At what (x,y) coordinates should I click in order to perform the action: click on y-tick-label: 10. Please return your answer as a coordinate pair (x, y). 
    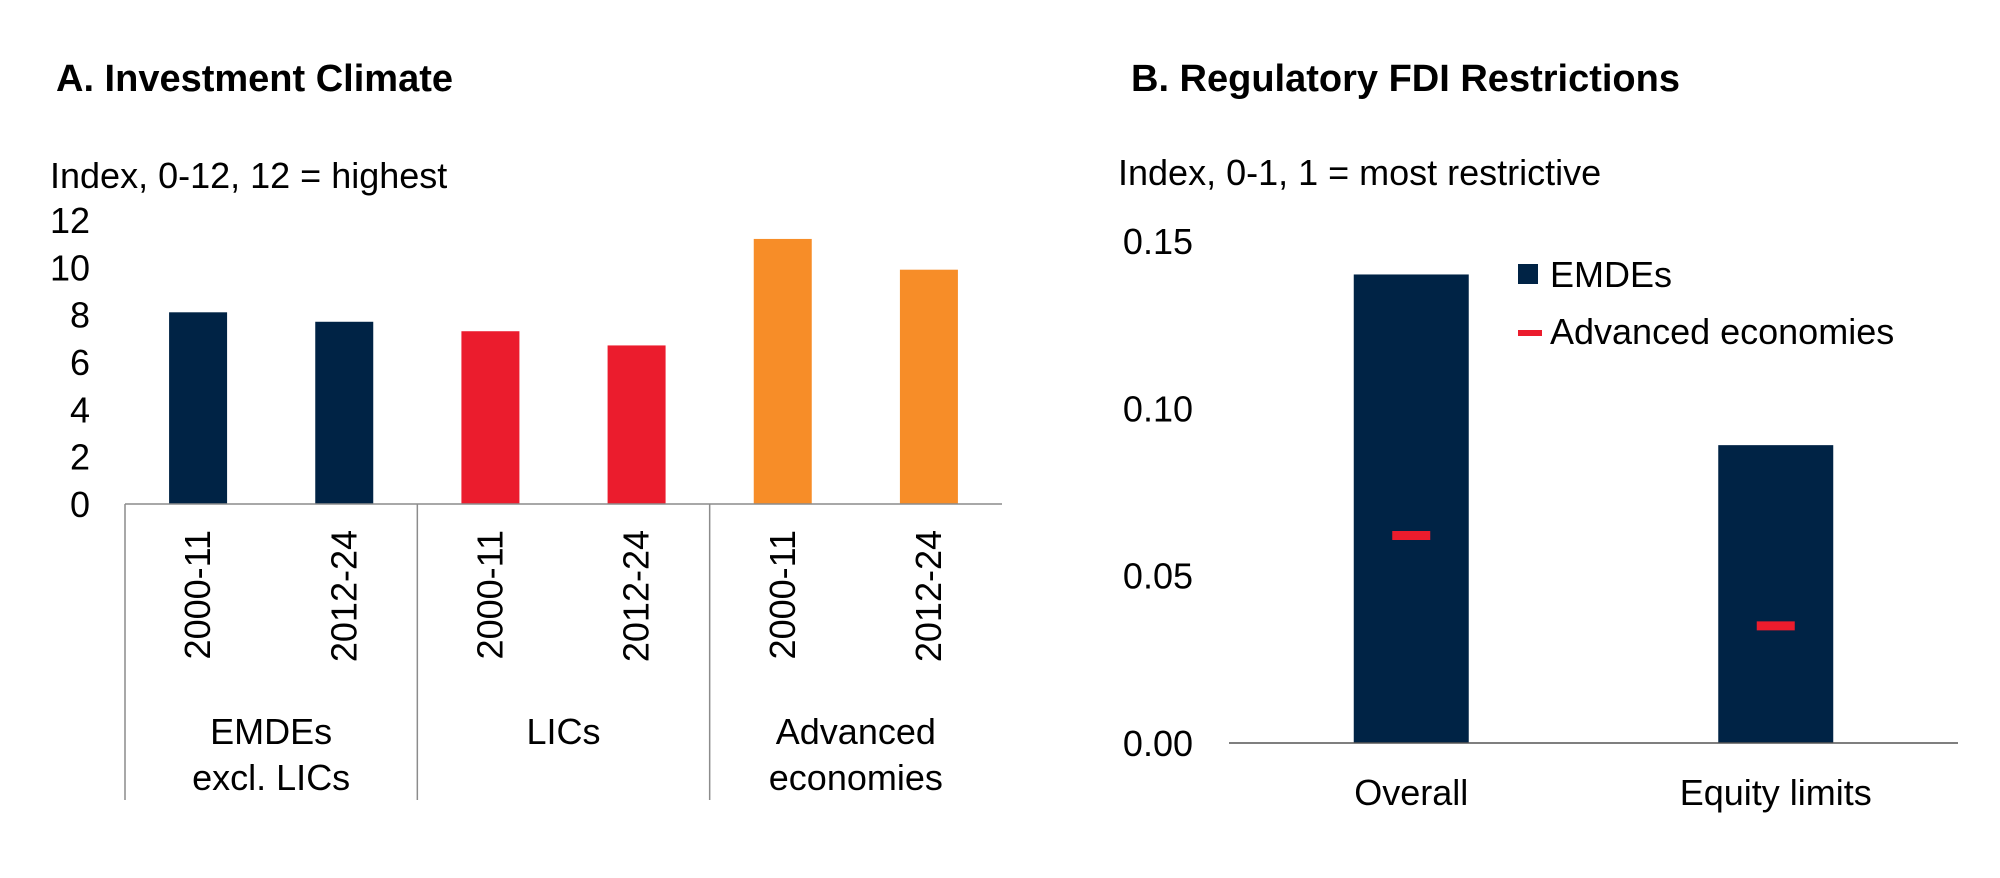
    Looking at the image, I should click on (70, 267).